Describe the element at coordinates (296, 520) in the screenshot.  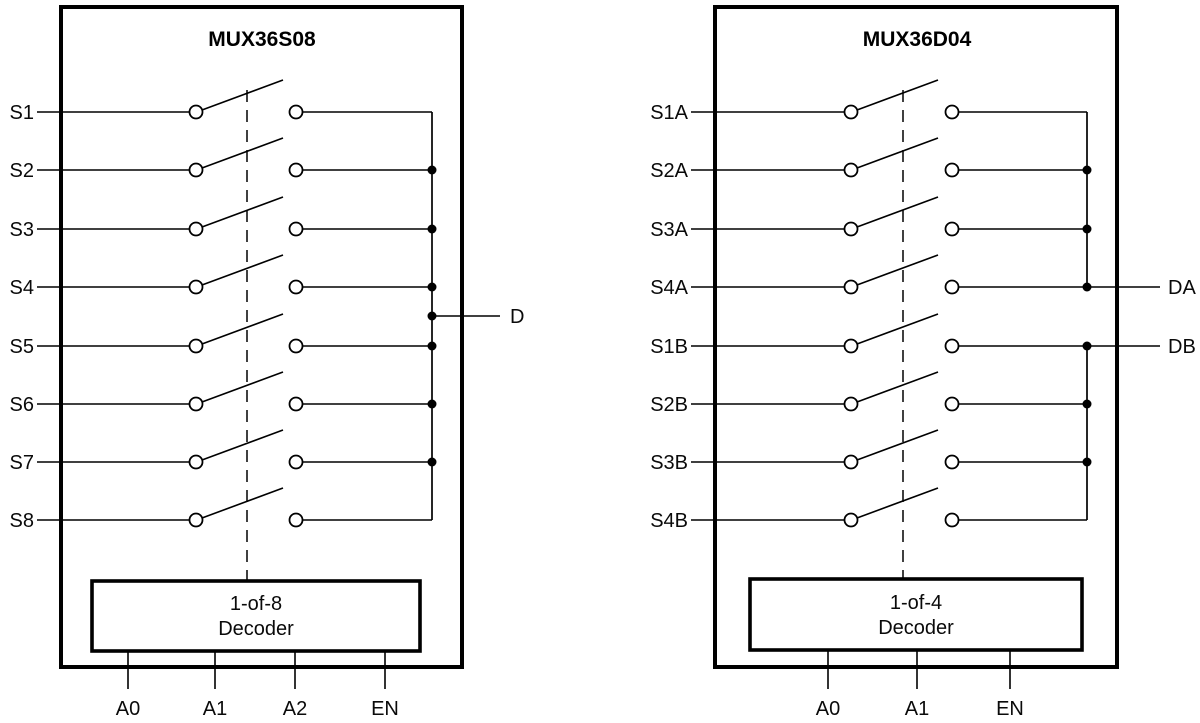
I see `switch-throw-circle-s8` at that location.